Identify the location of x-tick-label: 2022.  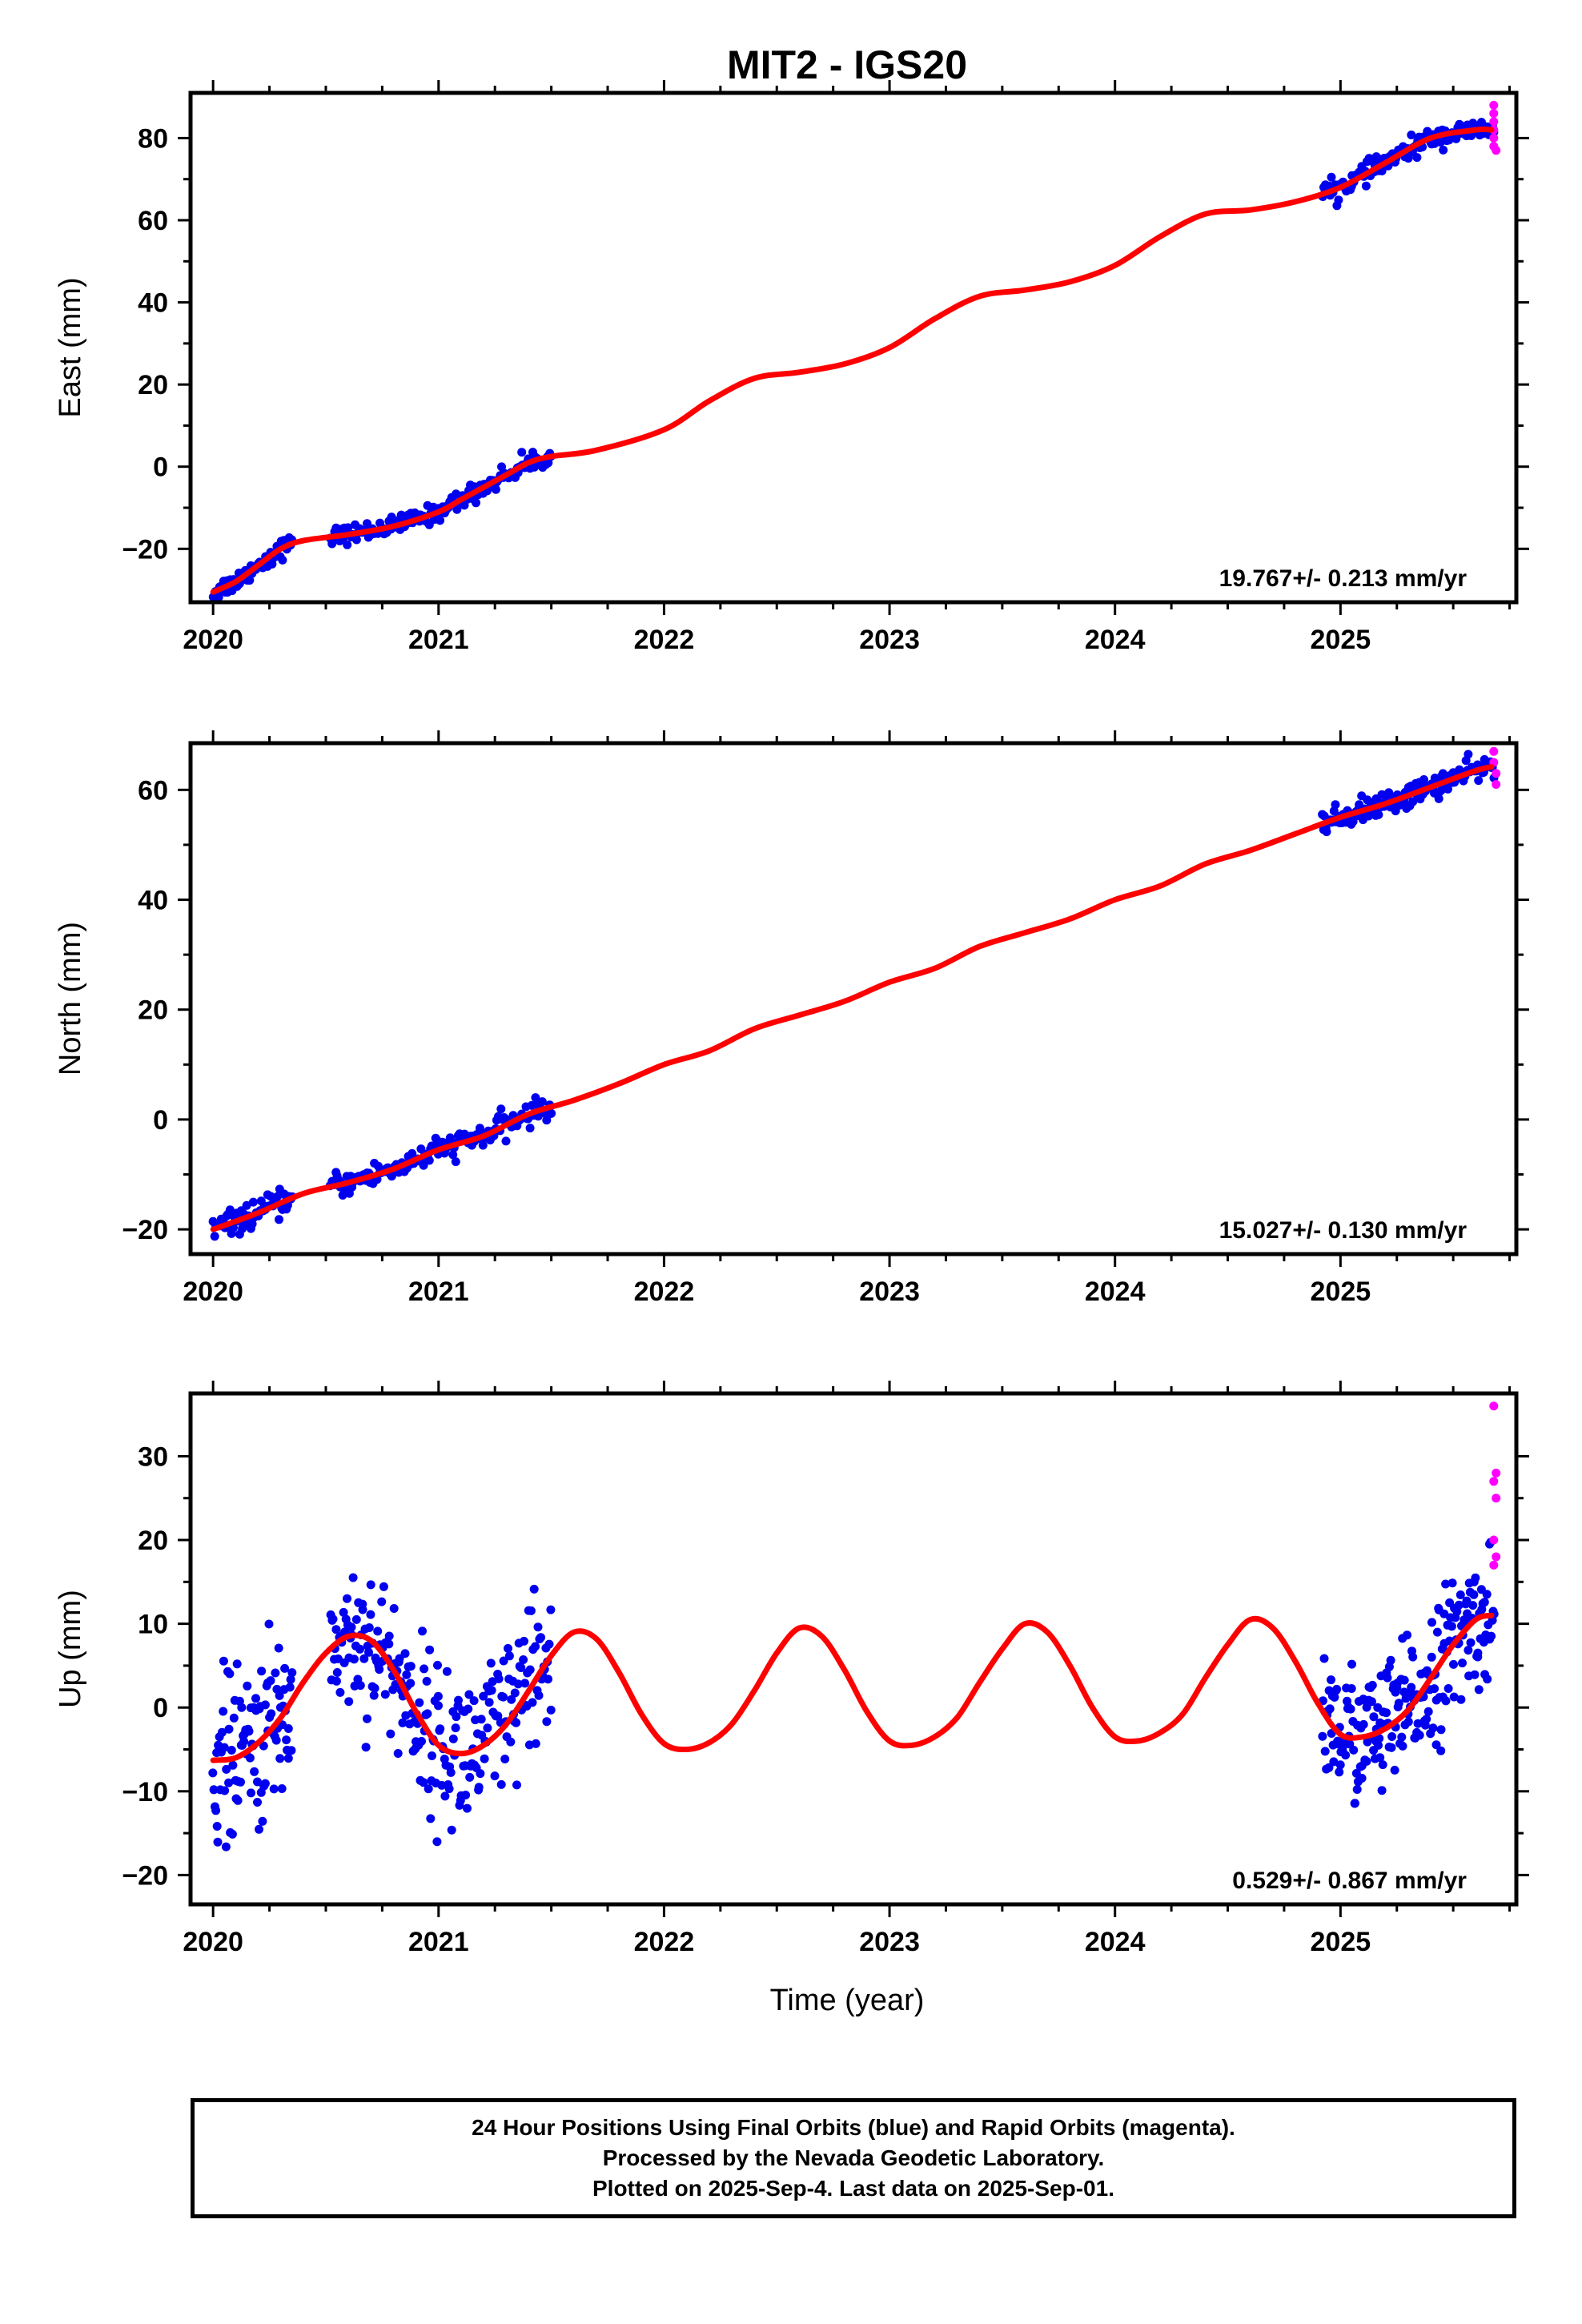
(664, 640).